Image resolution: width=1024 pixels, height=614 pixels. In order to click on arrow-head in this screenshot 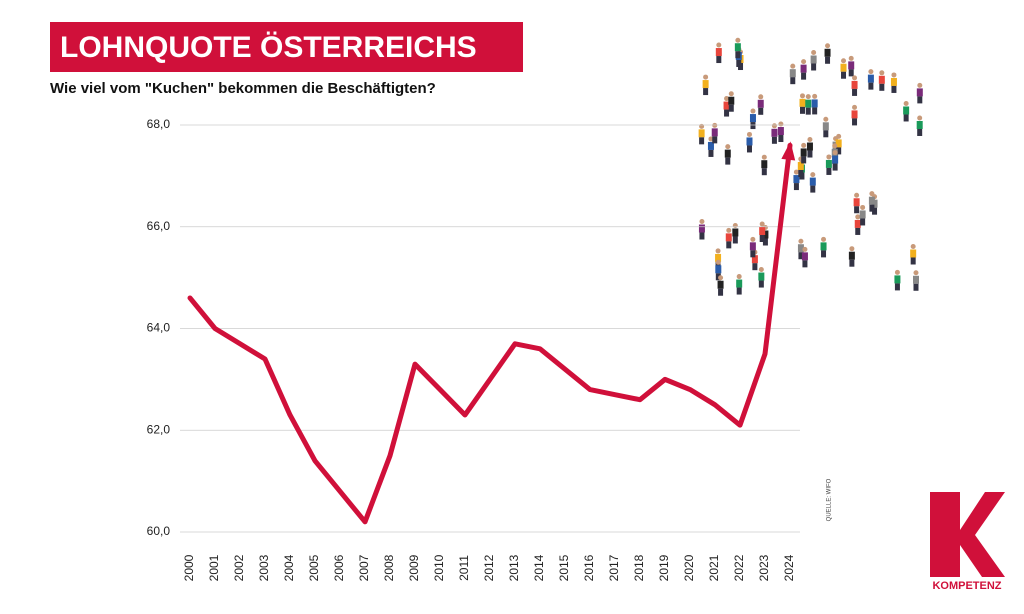, I will do `click(788, 151)`.